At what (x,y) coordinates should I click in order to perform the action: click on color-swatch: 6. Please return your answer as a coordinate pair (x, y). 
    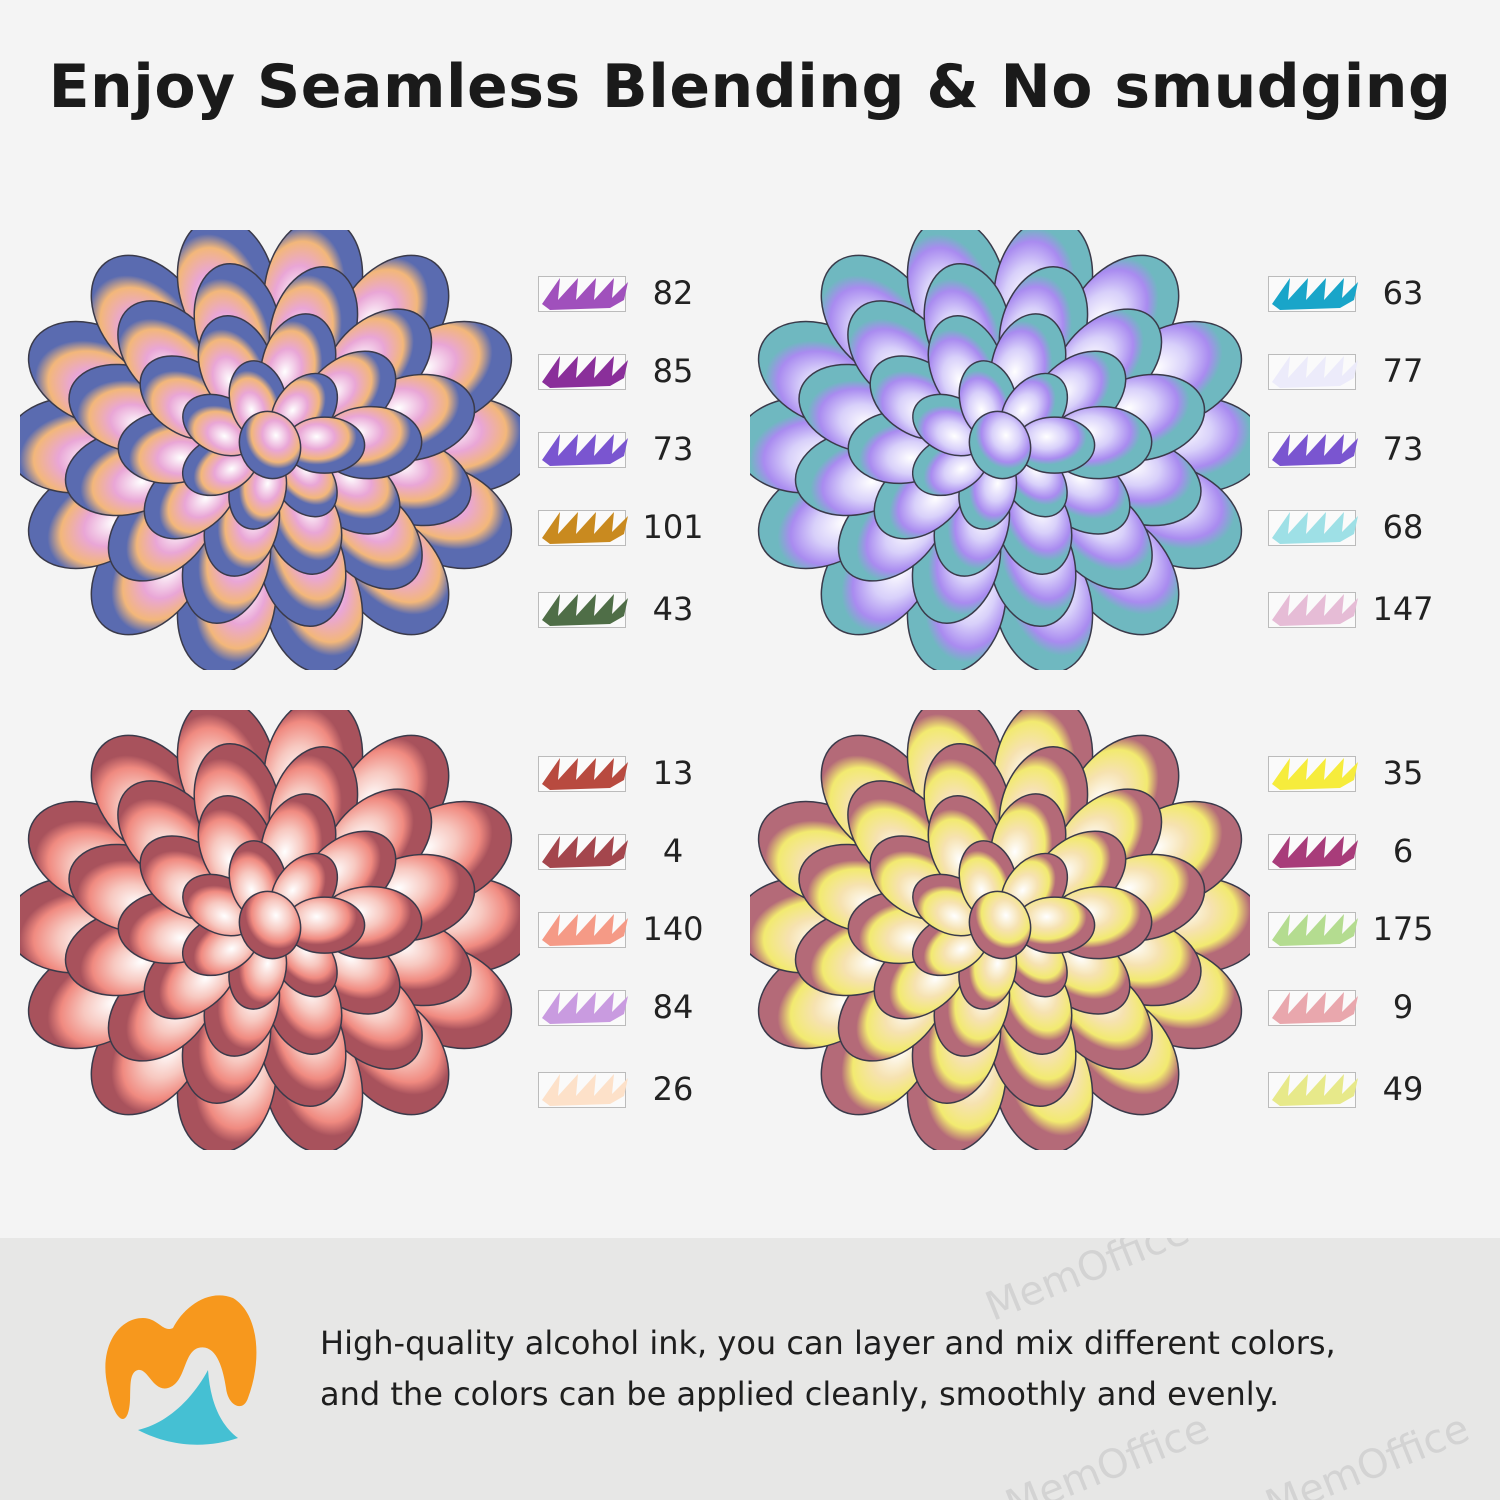
    Looking at the image, I should click on (1353, 851).